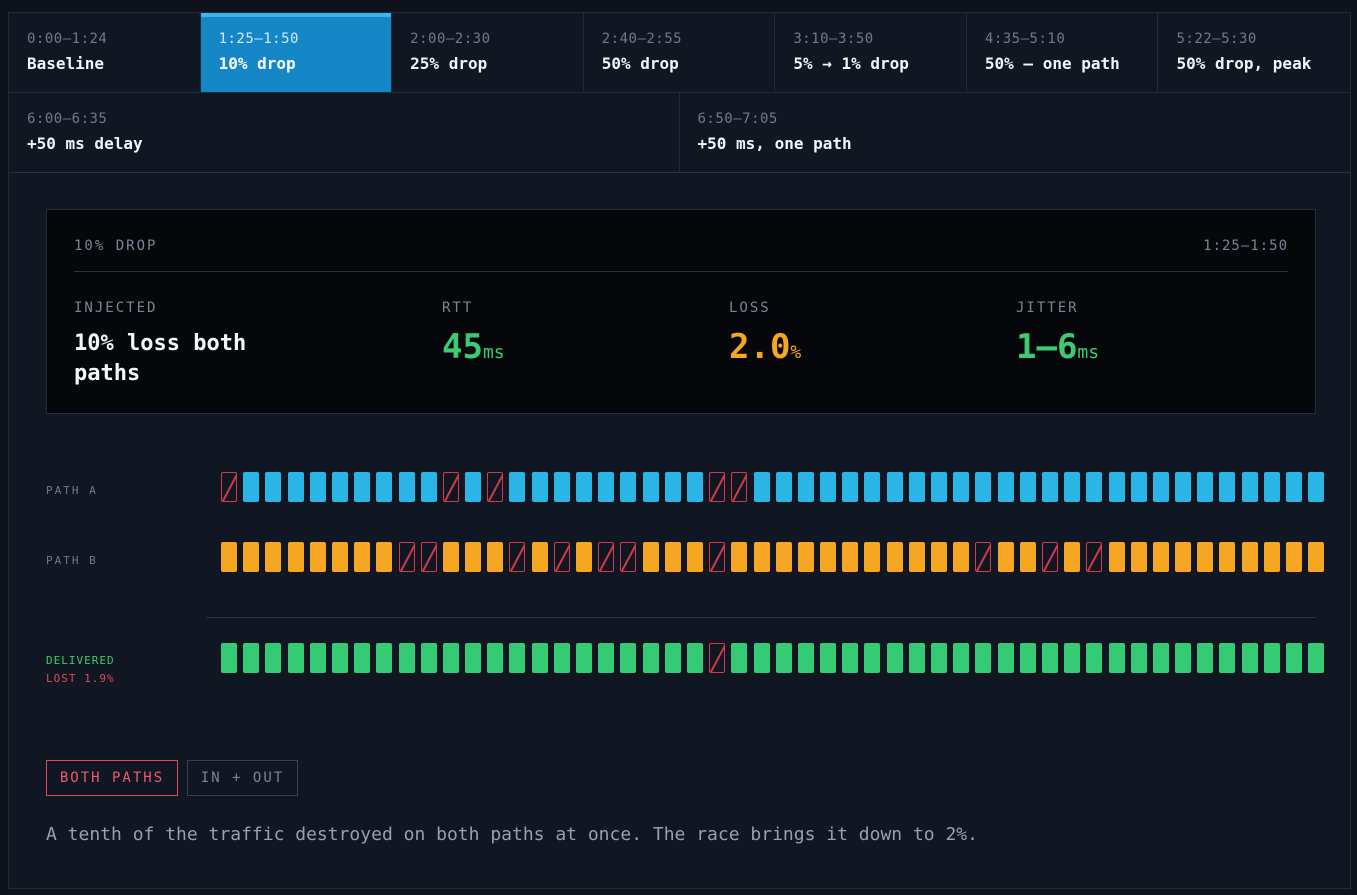 This screenshot has width=1357, height=895. I want to click on path-b-label: PATH B, so click(72, 560).